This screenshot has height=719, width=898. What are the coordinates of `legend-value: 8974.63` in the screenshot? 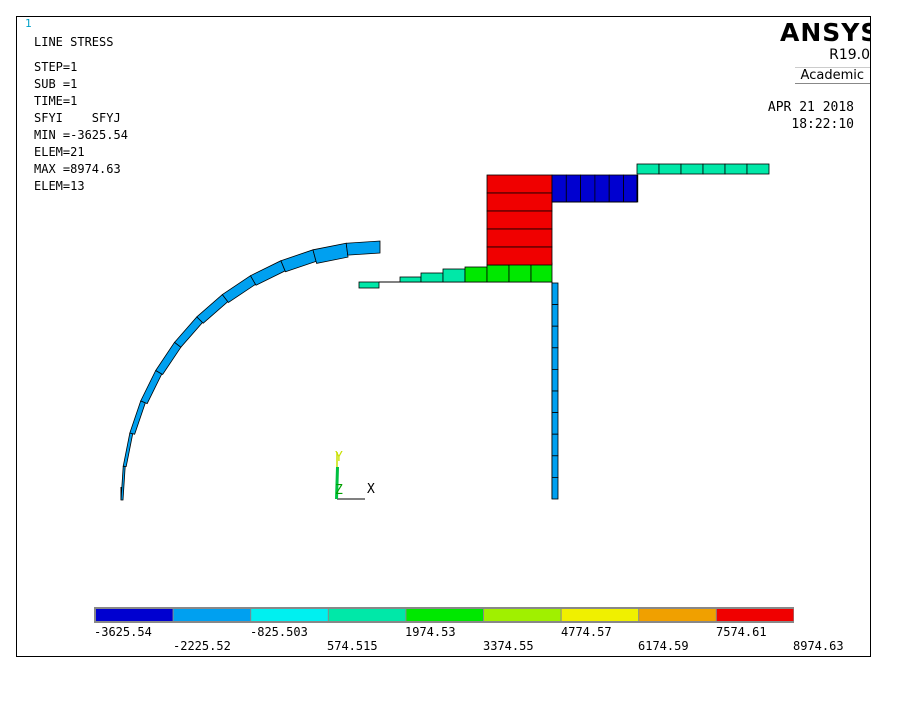 It's located at (818, 646).